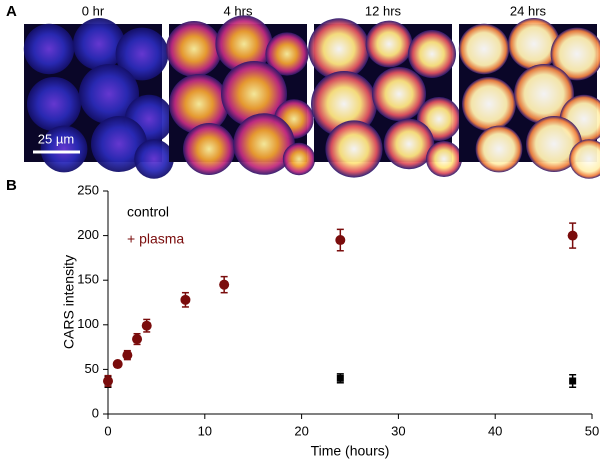 The height and width of the screenshot is (464, 600). What do you see at coordinates (528, 10) in the screenshot?
I see `image-label: 24 hrs` at bounding box center [528, 10].